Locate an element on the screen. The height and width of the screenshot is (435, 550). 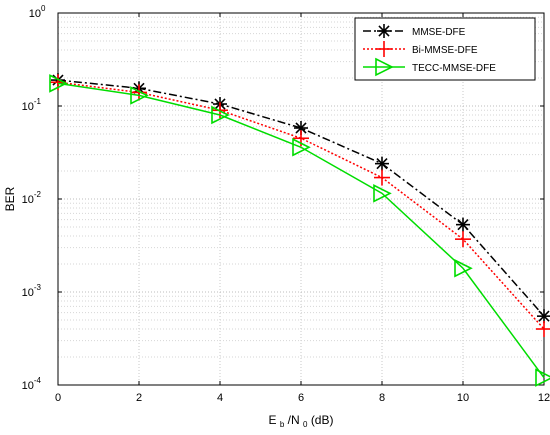
legend-label: Bi-MMSE-DFE is located at coordinates (445, 50).